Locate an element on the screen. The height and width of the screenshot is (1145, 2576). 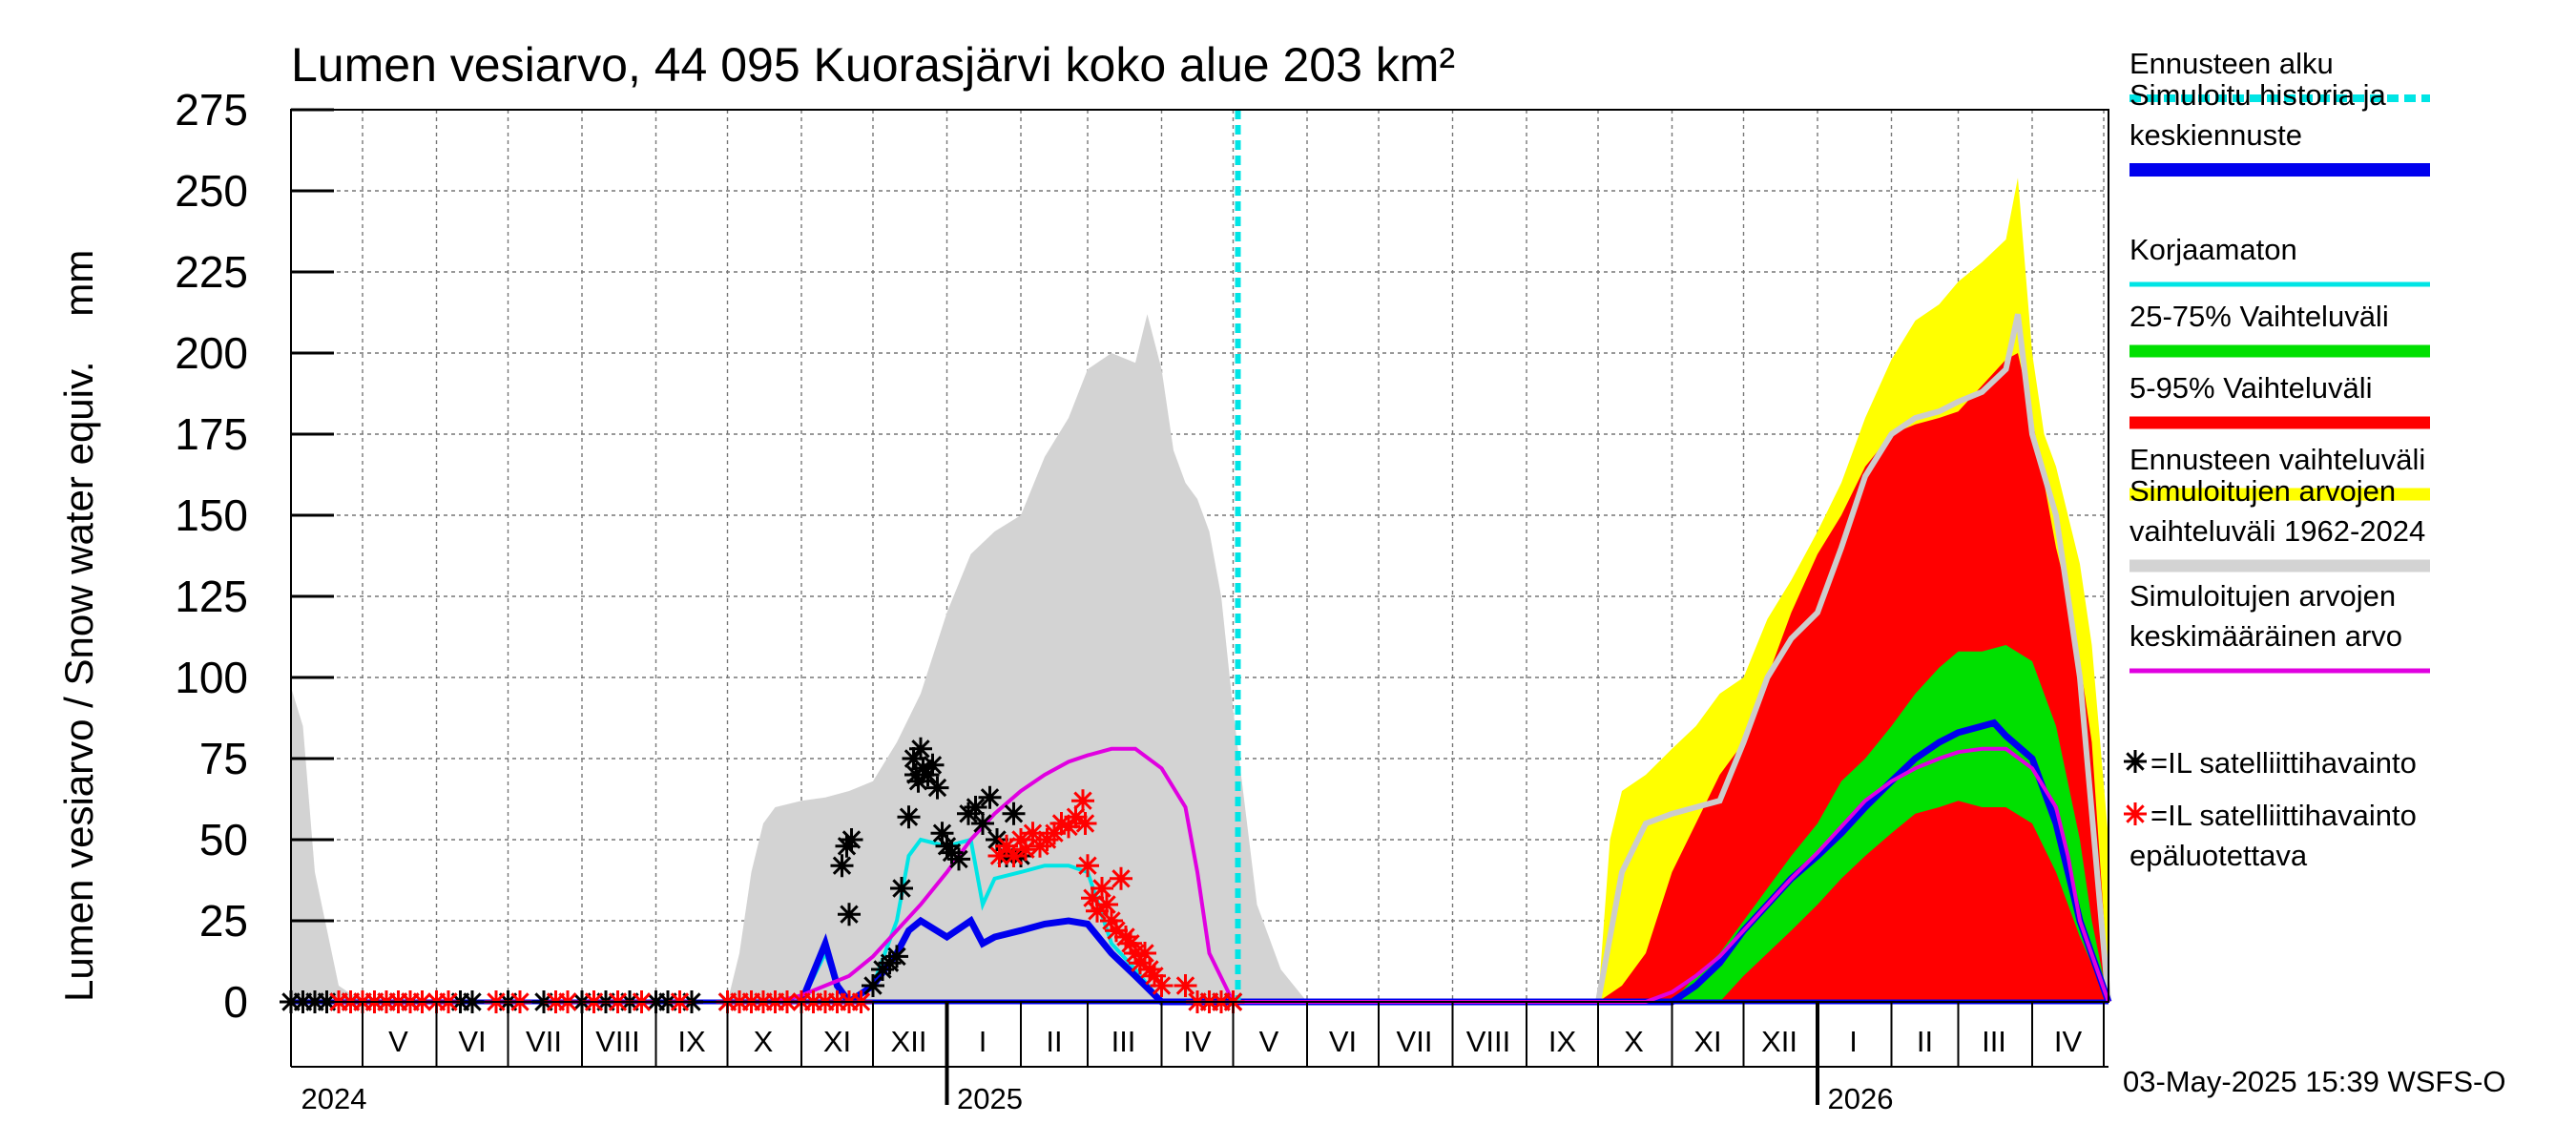
legend-p25-75-label: 25-75% Vaihteluväli is located at coordinates (2259, 316).